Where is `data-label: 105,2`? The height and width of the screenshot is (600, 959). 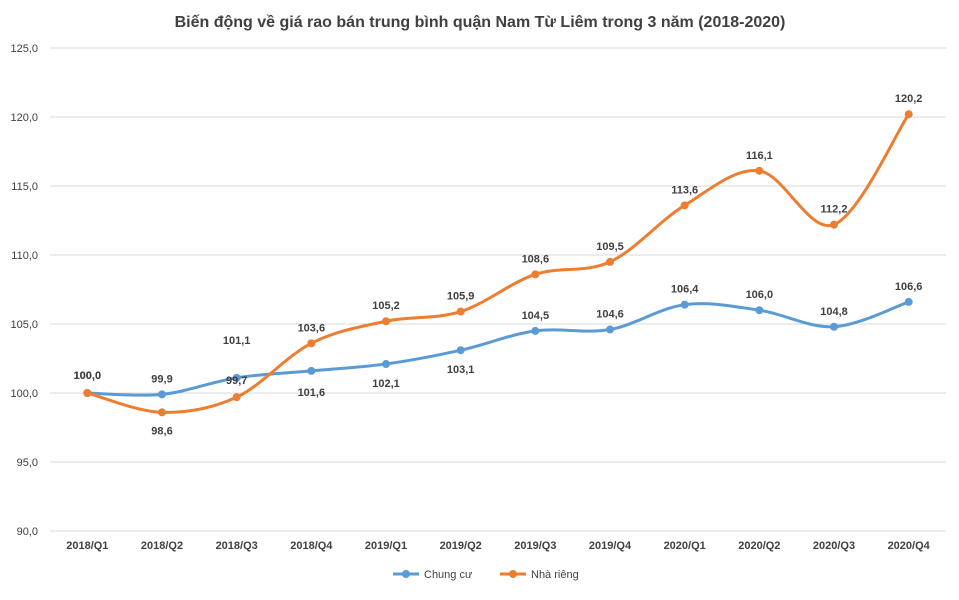
data-label: 105,2 is located at coordinates (386, 306).